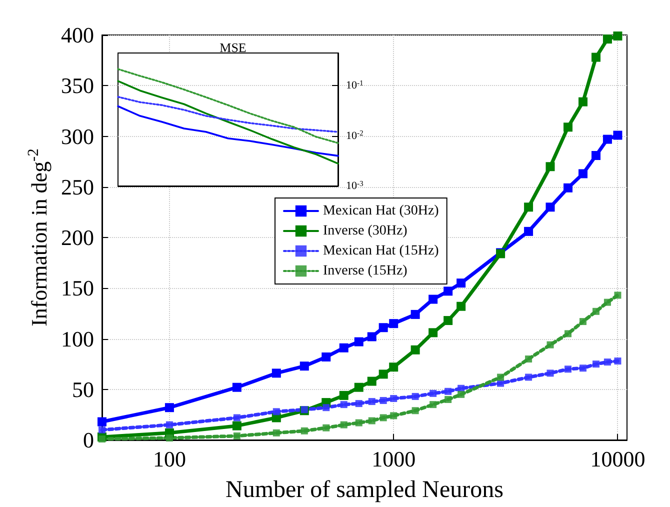 The height and width of the screenshot is (507, 670). Describe the element at coordinates (88, 440) in the screenshot. I see `y-tick-label: 0` at that location.